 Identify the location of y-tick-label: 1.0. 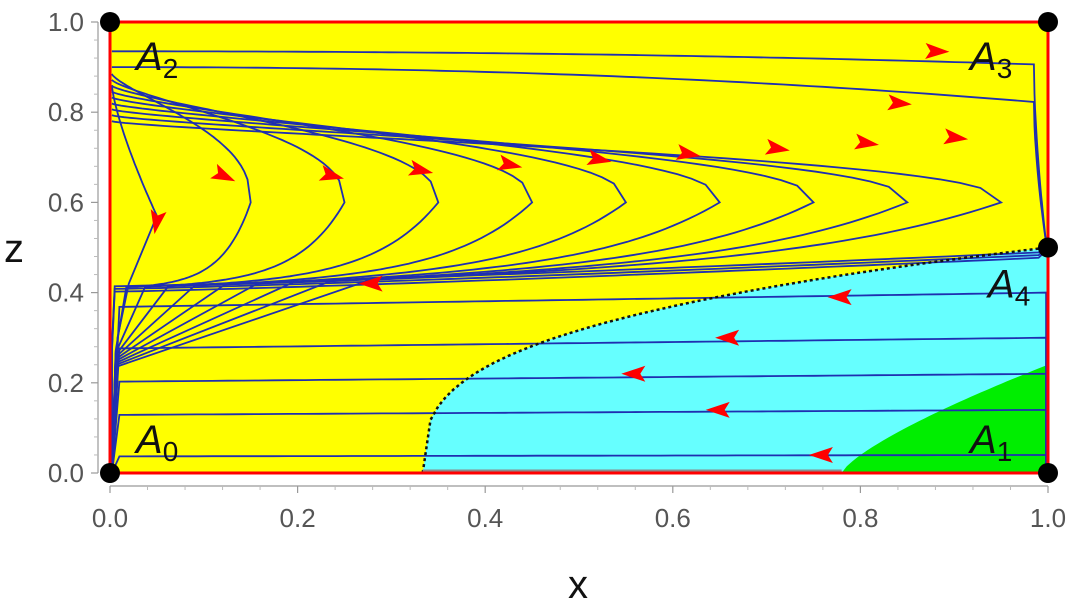
(66, 22).